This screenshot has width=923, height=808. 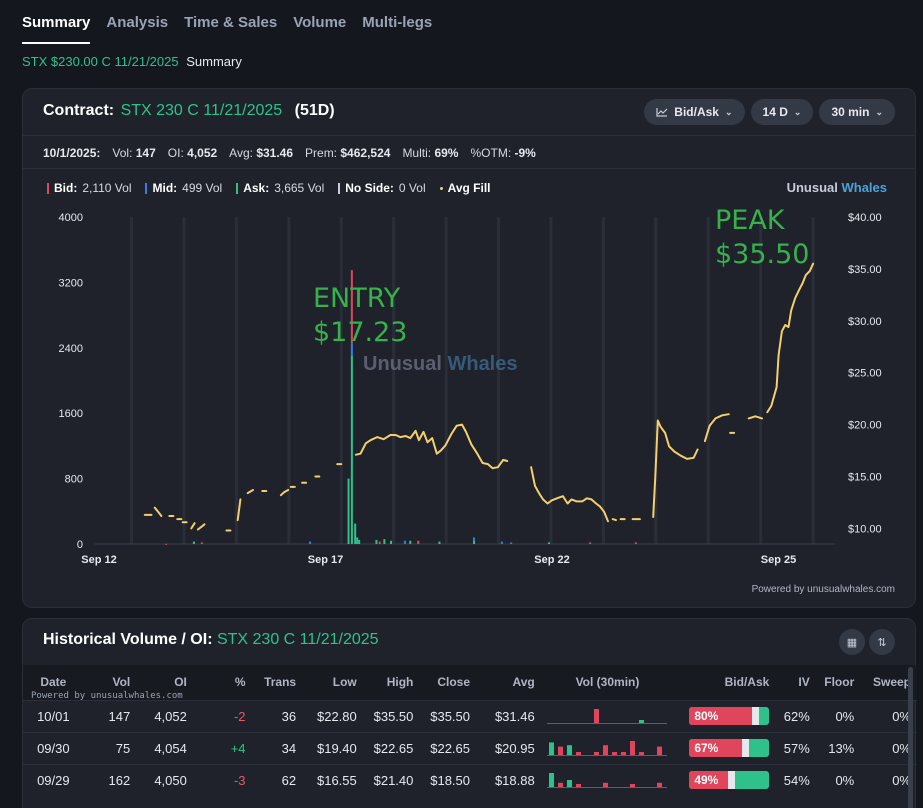 What do you see at coordinates (729, 716) in the screenshot?
I see `bid-ask-bar: 80%` at bounding box center [729, 716].